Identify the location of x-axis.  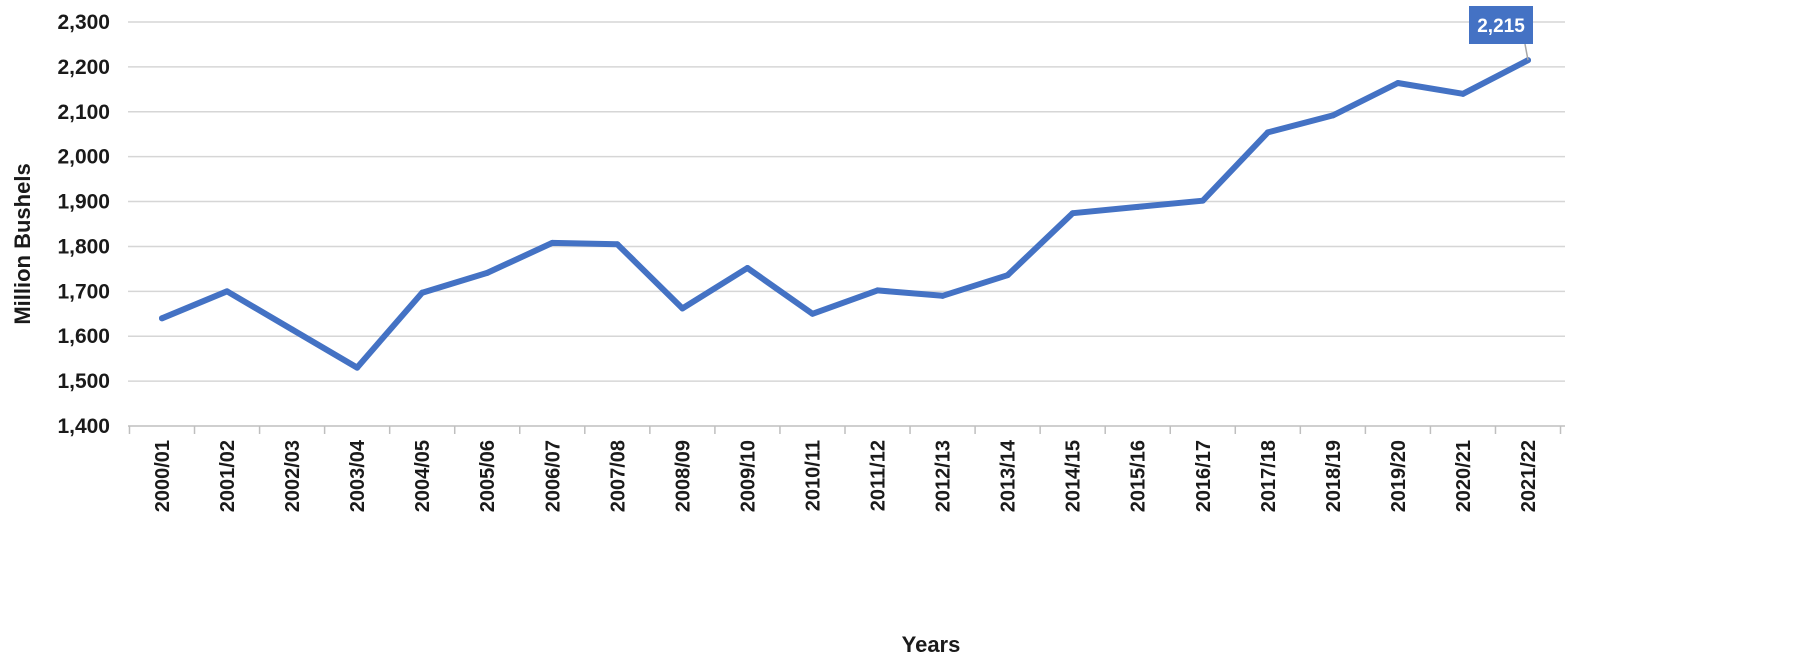
(846, 429).